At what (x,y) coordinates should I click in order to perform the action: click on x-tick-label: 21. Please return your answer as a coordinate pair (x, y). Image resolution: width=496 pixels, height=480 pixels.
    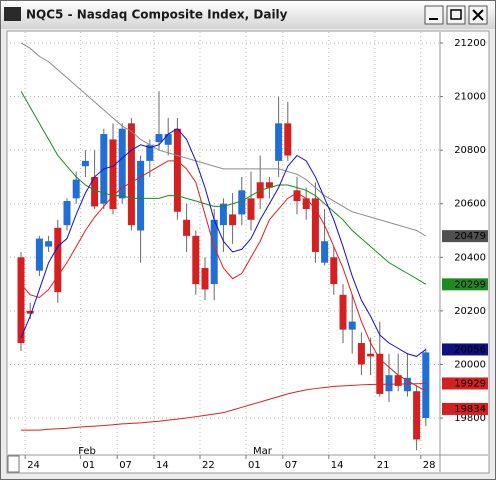
    Looking at the image, I should click on (383, 465).